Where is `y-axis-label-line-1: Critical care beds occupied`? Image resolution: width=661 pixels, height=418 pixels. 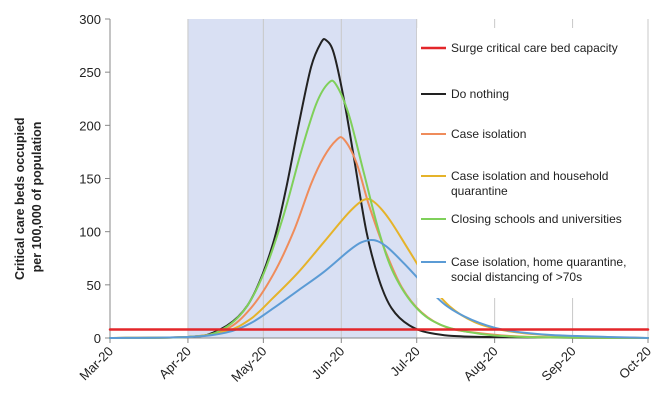 y-axis-label-line-1: Critical care beds occupied is located at coordinates (20, 198).